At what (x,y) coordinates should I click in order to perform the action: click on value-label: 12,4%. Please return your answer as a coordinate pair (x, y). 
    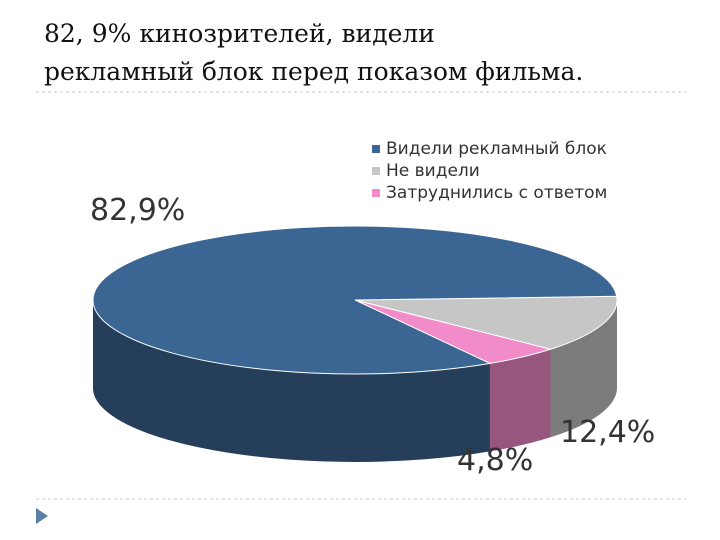
    Looking at the image, I should click on (607, 432).